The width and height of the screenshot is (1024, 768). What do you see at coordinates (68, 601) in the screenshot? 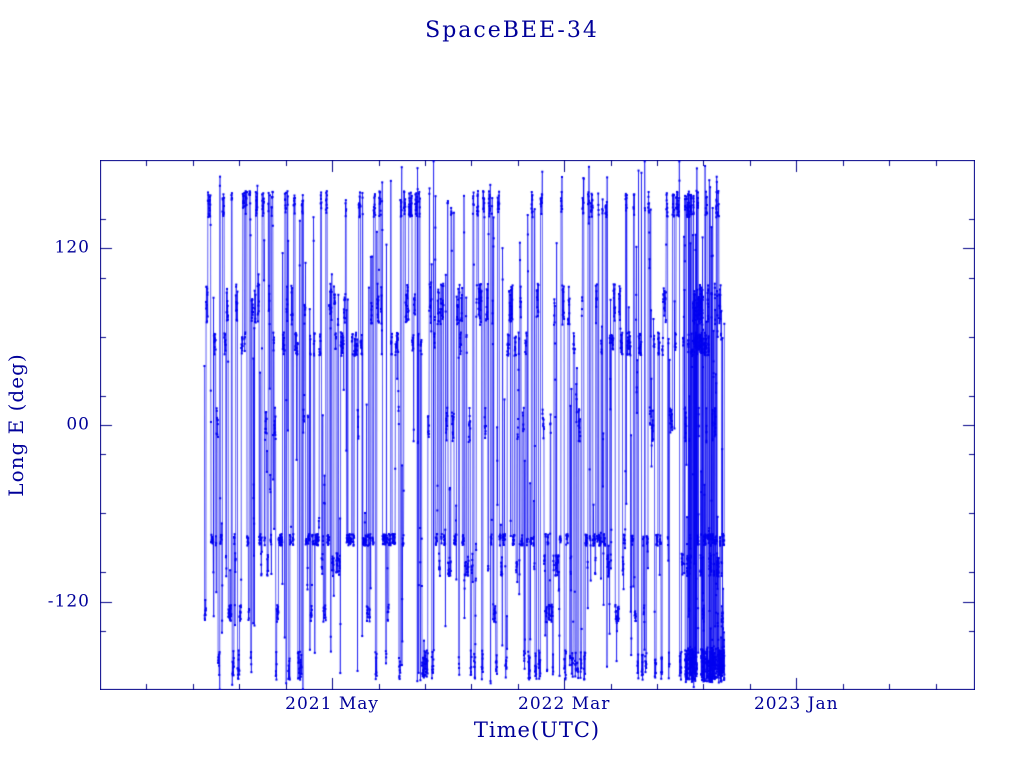
I see `y-tick-label-neg120: -120` at bounding box center [68, 601].